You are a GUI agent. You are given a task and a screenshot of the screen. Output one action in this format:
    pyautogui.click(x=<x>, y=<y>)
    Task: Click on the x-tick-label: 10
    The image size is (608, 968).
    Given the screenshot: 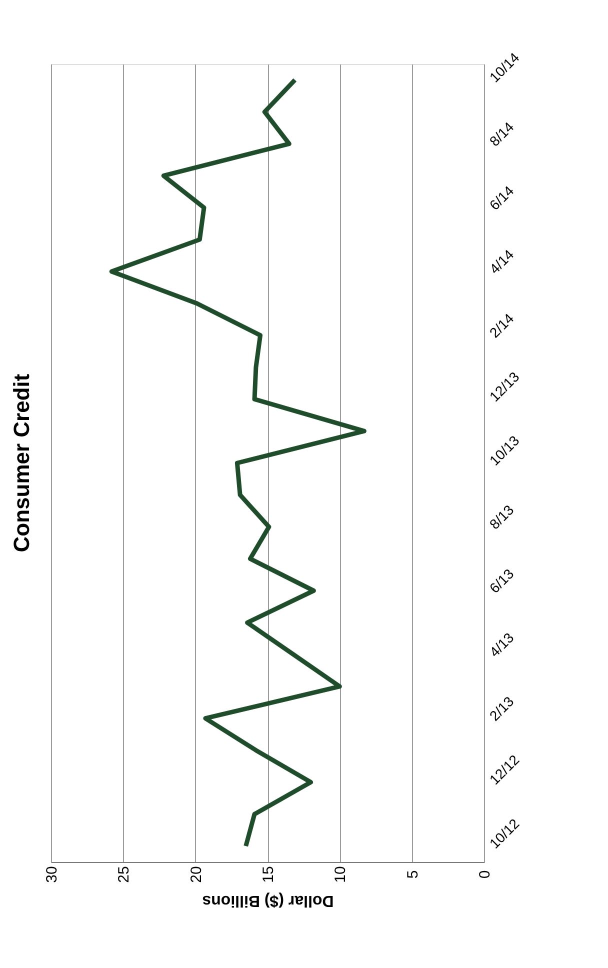 What is the action you would take?
    pyautogui.click(x=341, y=874)
    